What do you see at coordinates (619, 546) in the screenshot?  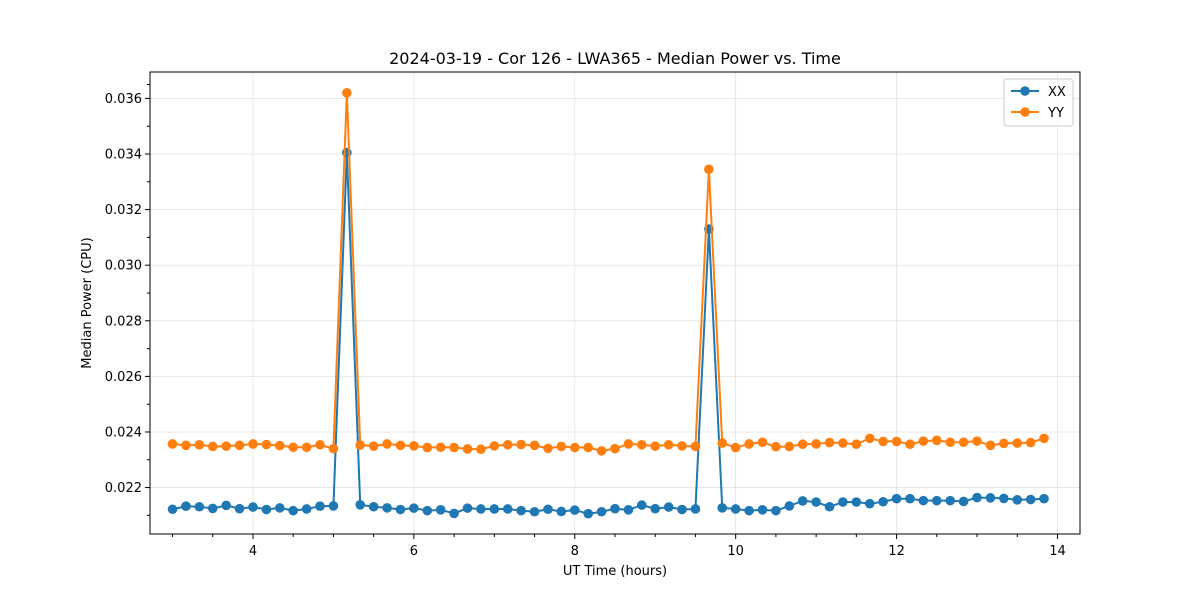 I see `x-ticks: 4 6 8 10 12 14` at bounding box center [619, 546].